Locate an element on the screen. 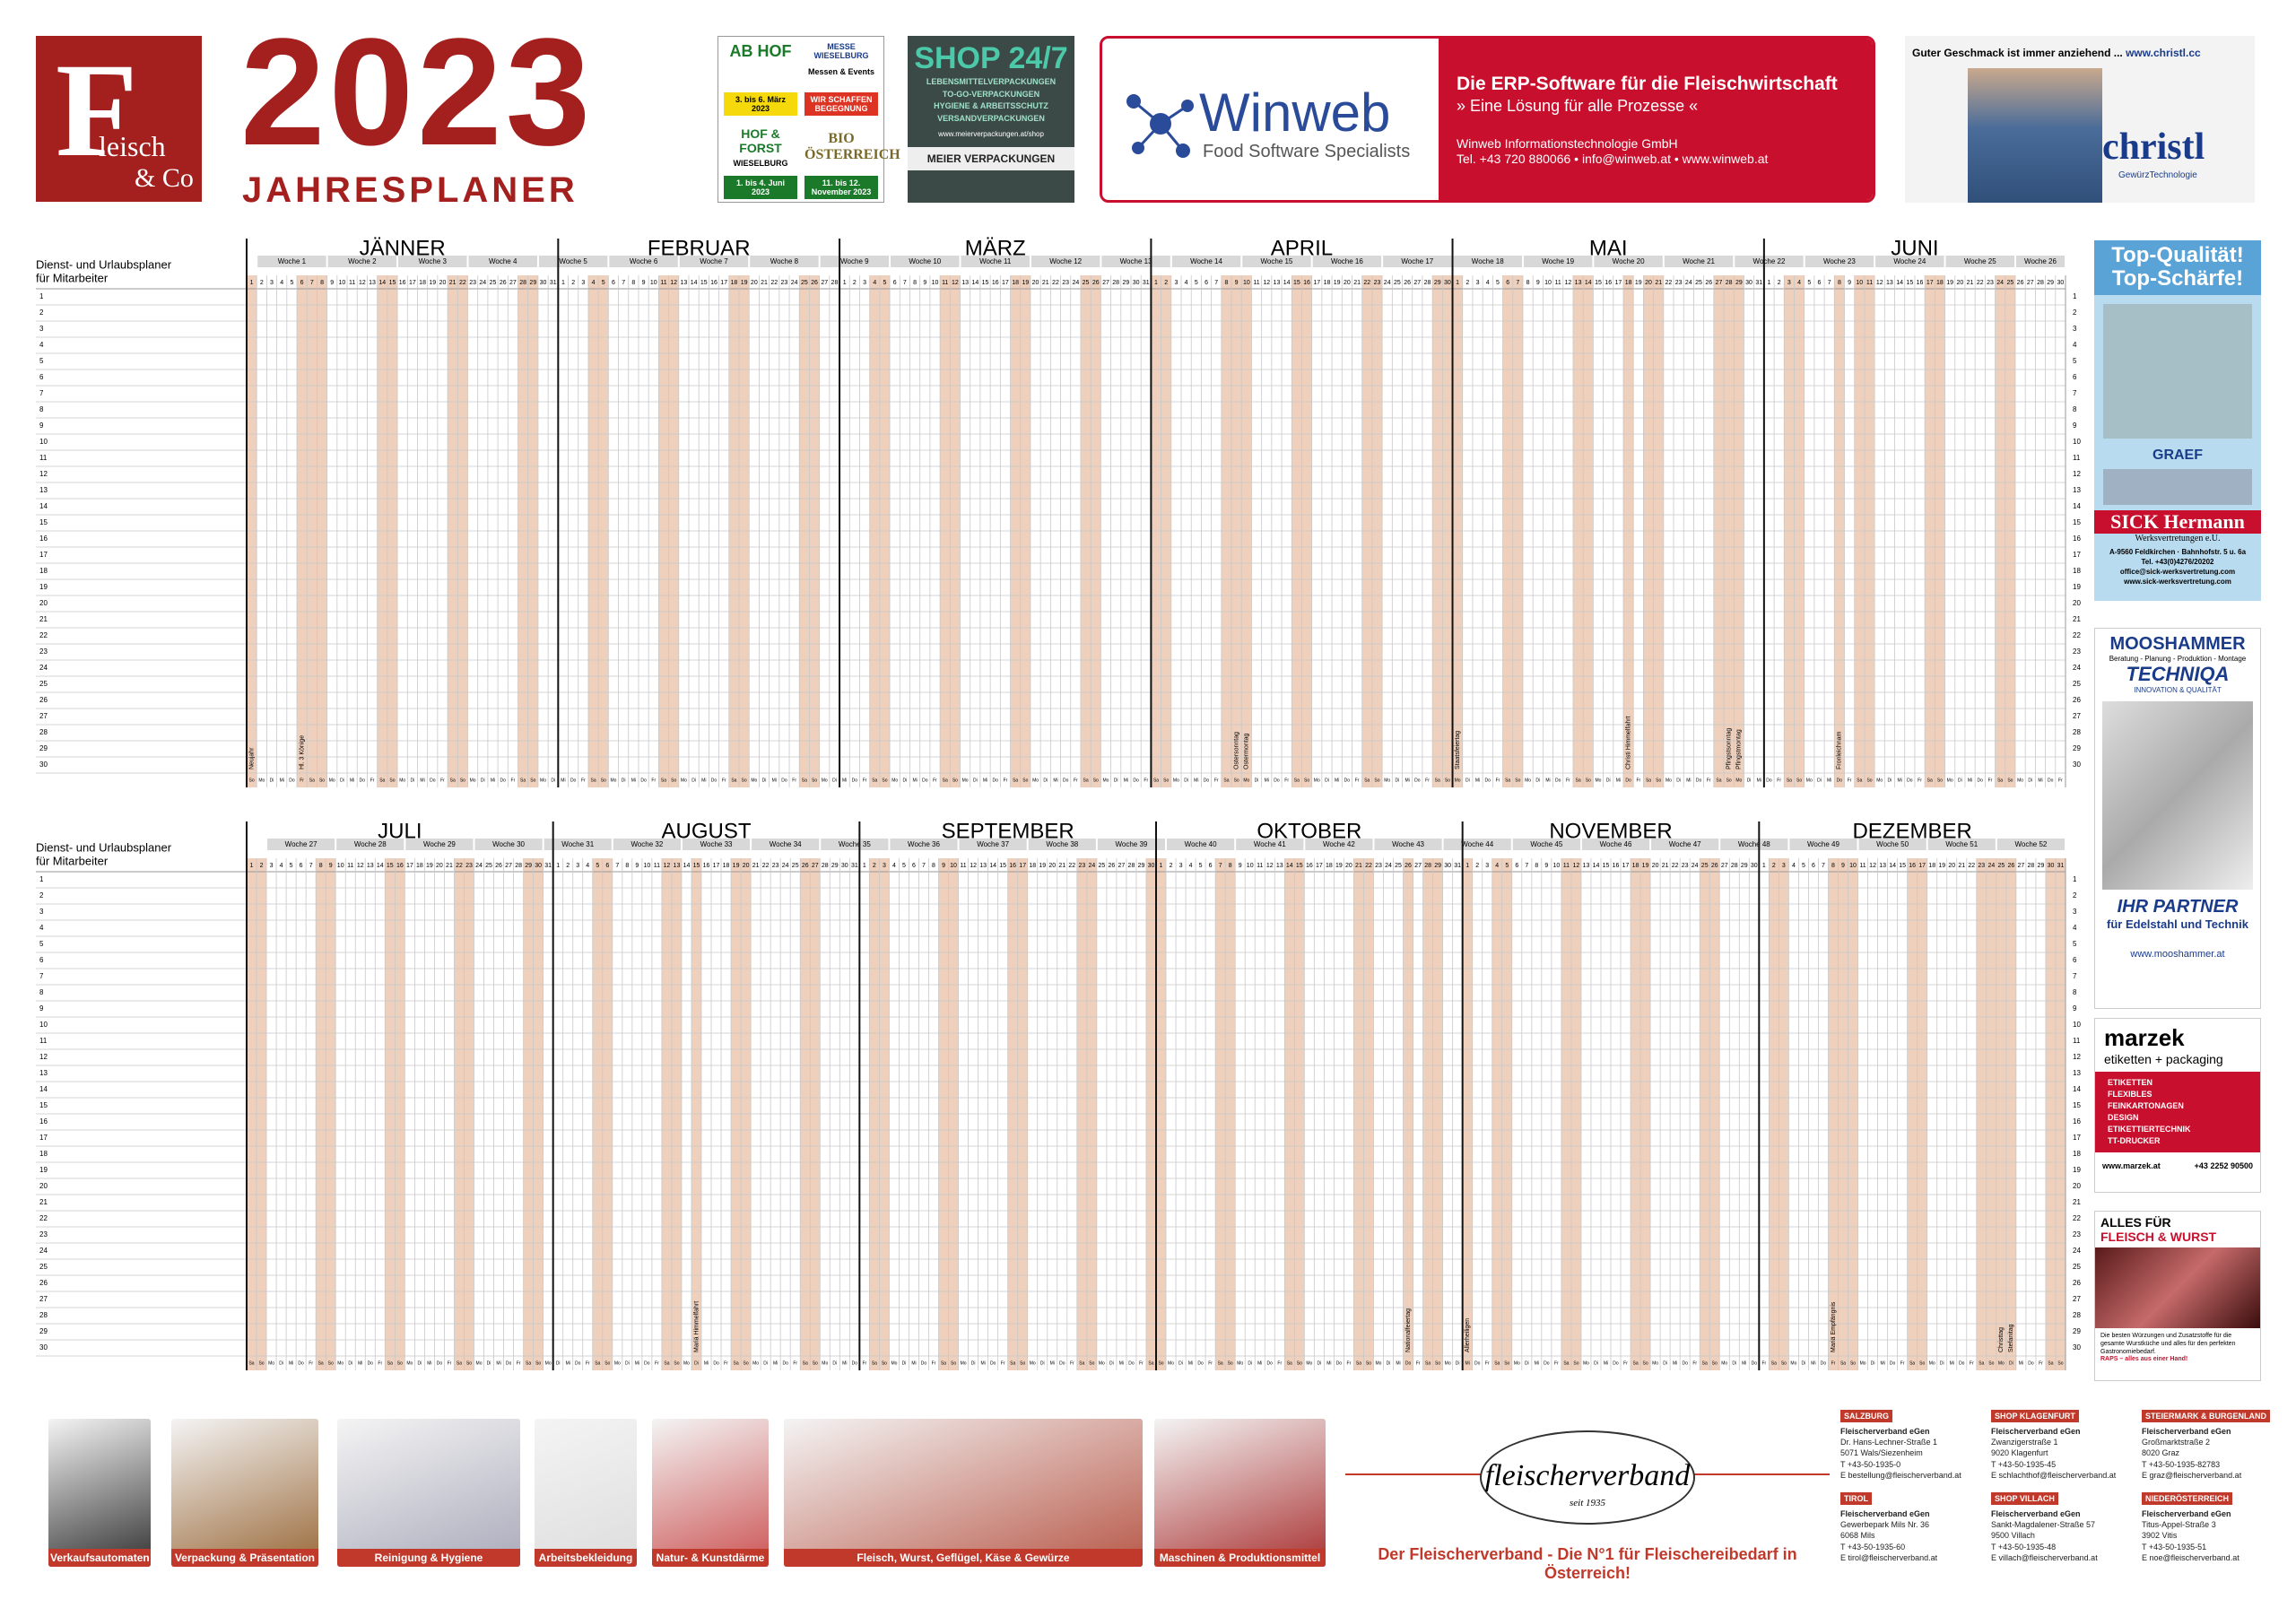 This screenshot has width=2296, height=1608. day-number: 17 is located at coordinates (1922, 866).